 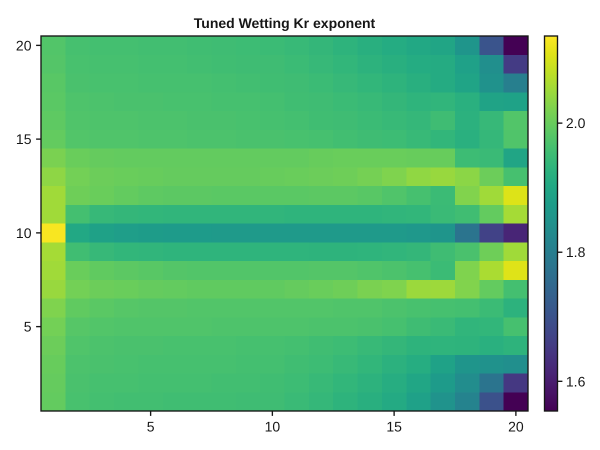 I want to click on svg-text: Tuned Wetting Kr exponent, so click(x=285, y=23).